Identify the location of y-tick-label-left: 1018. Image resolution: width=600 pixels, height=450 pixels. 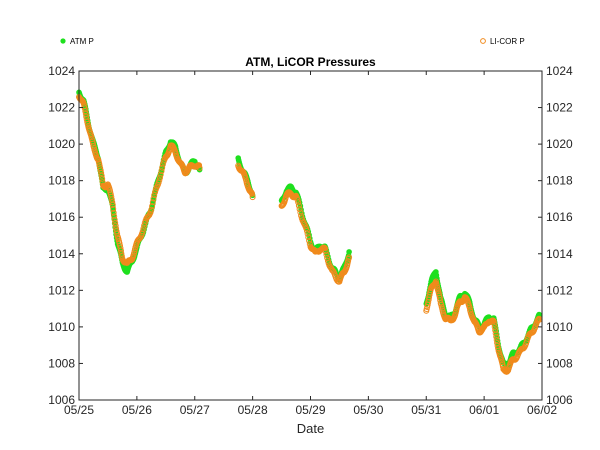
(61, 181).